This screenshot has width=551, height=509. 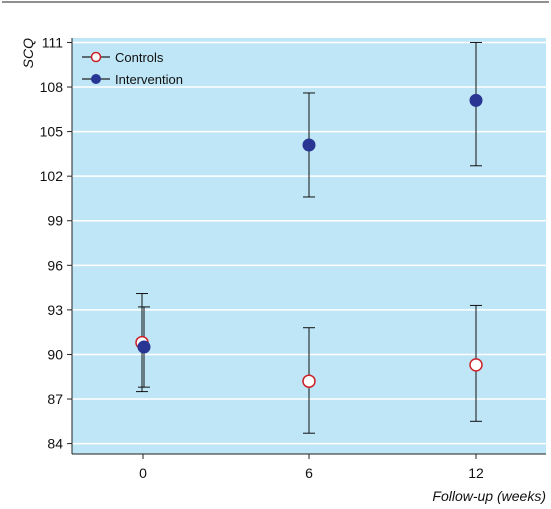 What do you see at coordinates (139, 57) in the screenshot?
I see `legend-label-controls: Controls` at bounding box center [139, 57].